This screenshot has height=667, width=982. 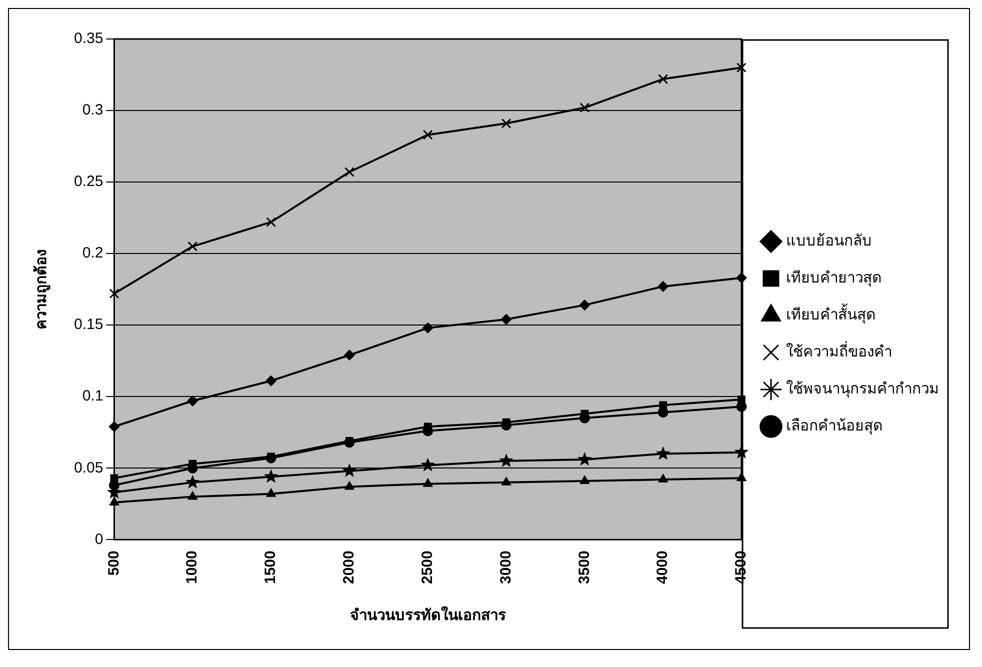 What do you see at coordinates (99, 539) in the screenshot?
I see `y-tick-label: 0` at bounding box center [99, 539].